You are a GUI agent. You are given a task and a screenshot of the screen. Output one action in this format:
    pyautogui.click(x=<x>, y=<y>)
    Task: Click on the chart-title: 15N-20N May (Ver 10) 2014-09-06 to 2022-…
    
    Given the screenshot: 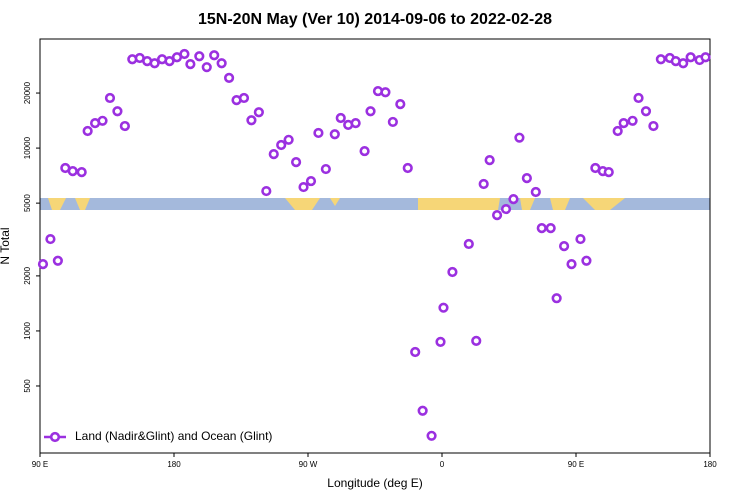 What is the action you would take?
    pyautogui.click(x=375, y=19)
    